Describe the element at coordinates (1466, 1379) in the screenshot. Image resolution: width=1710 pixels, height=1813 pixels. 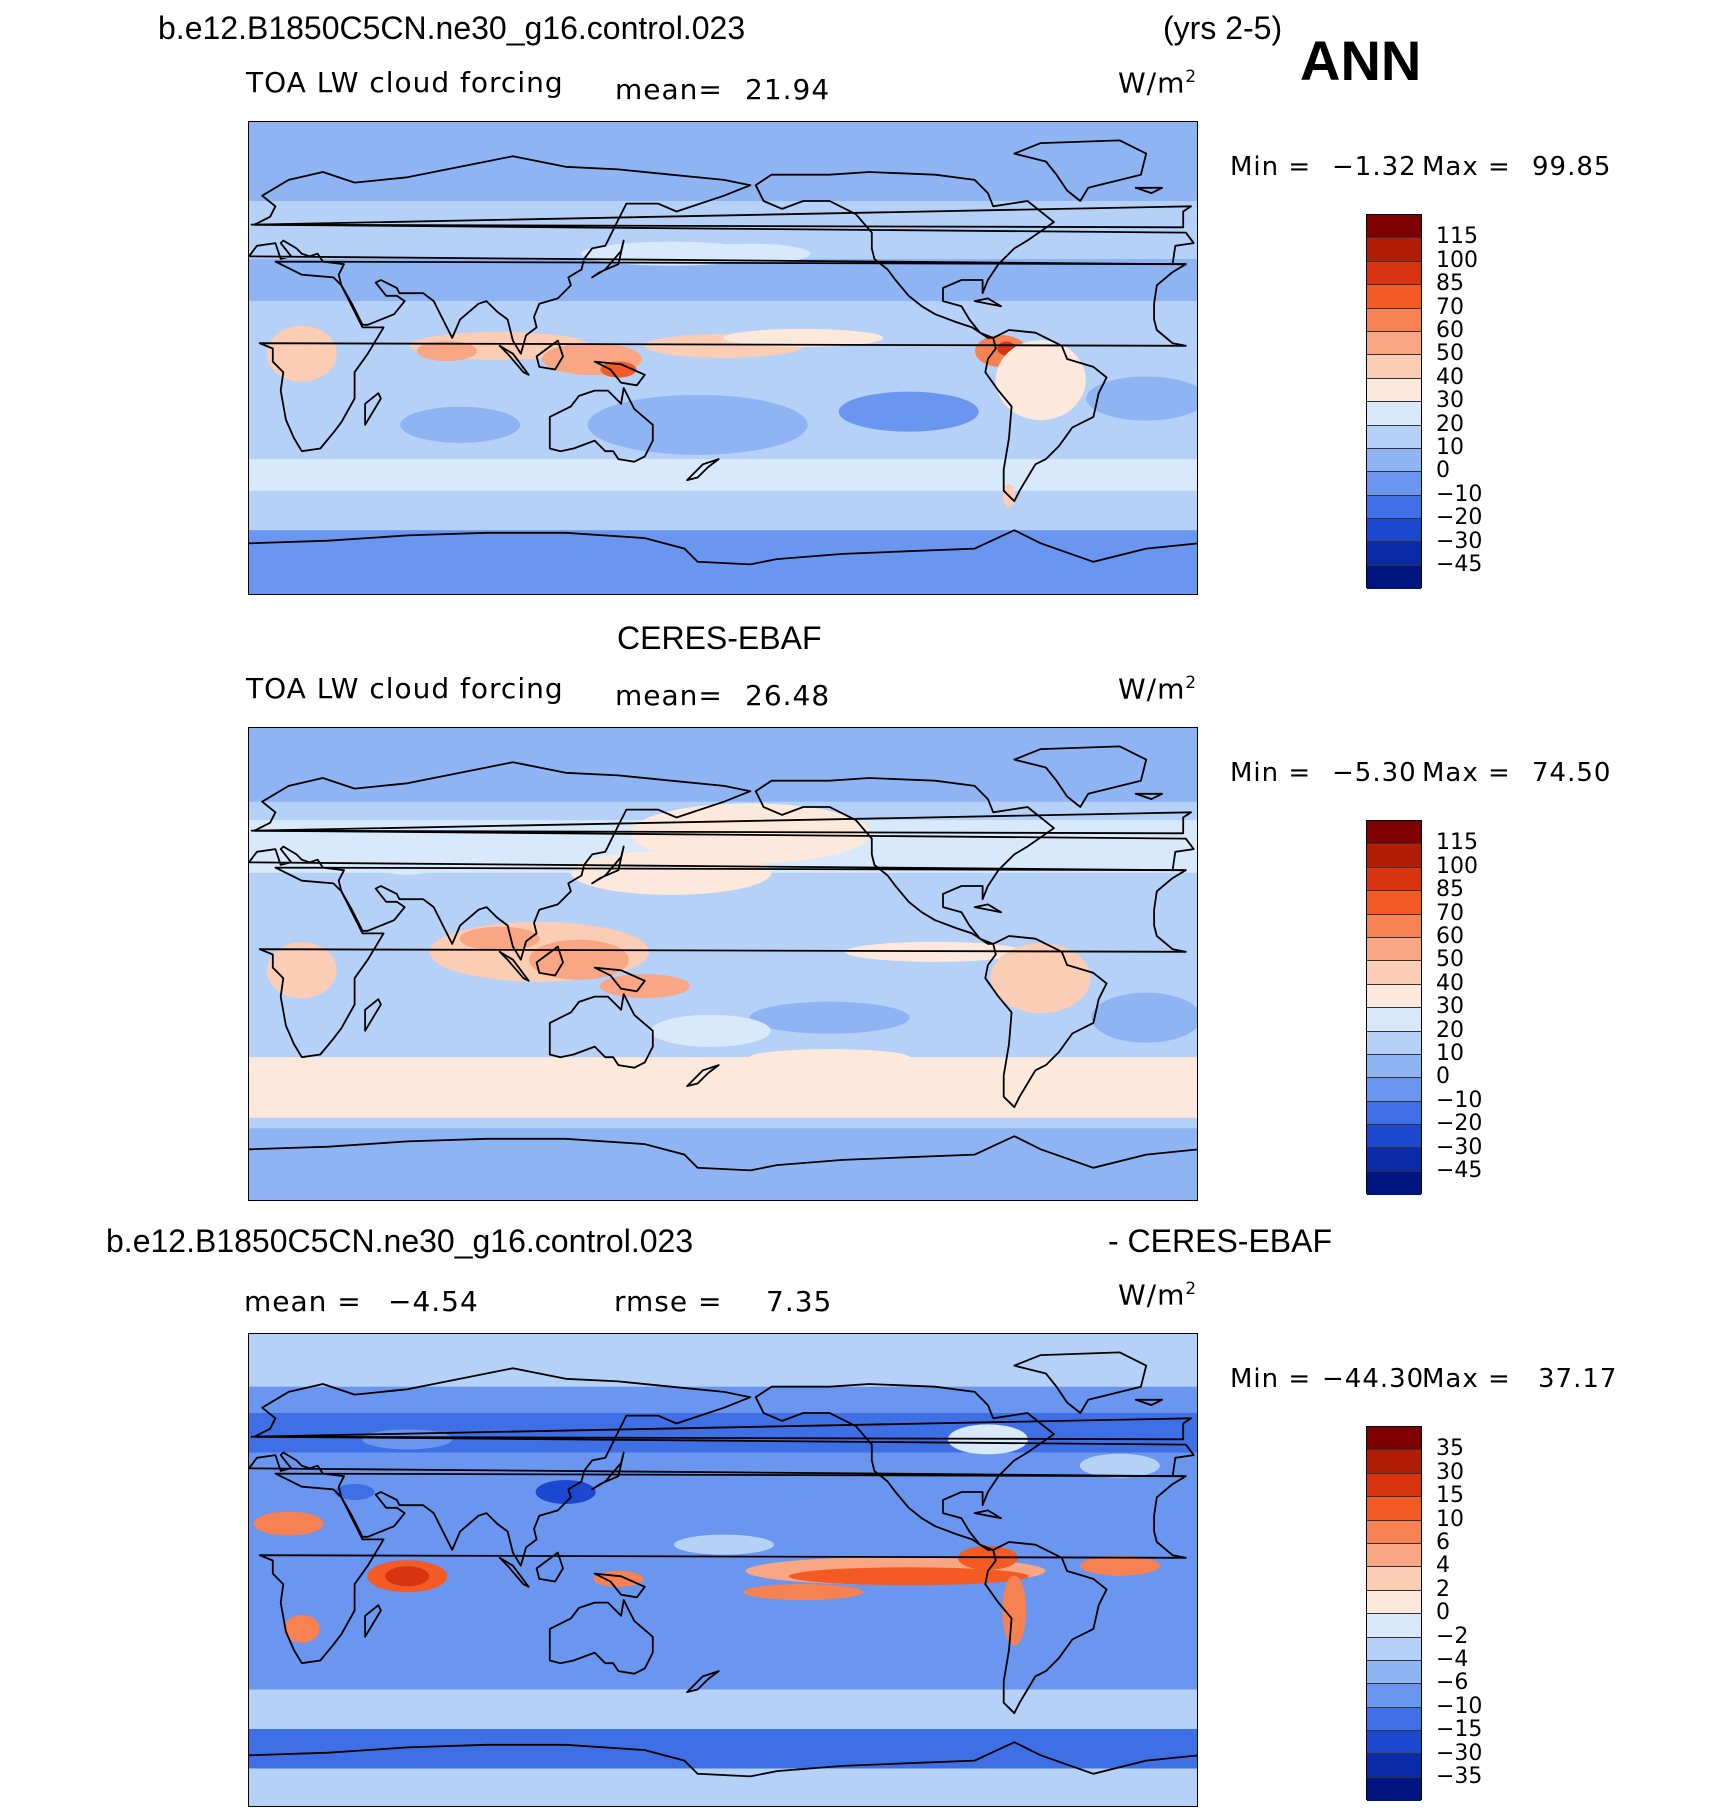
I see `panel3-max-label: Max =` at that location.